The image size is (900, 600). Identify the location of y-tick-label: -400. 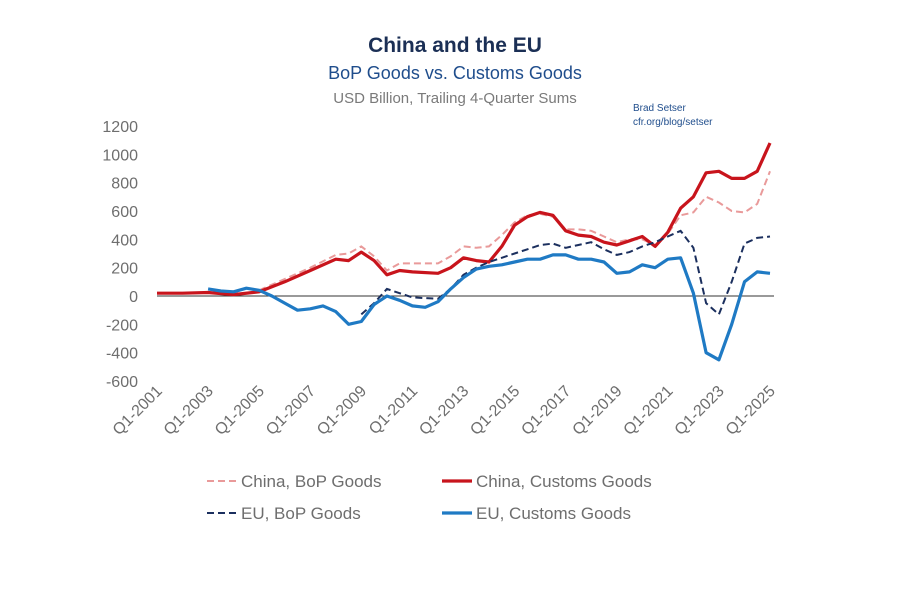
(122, 354).